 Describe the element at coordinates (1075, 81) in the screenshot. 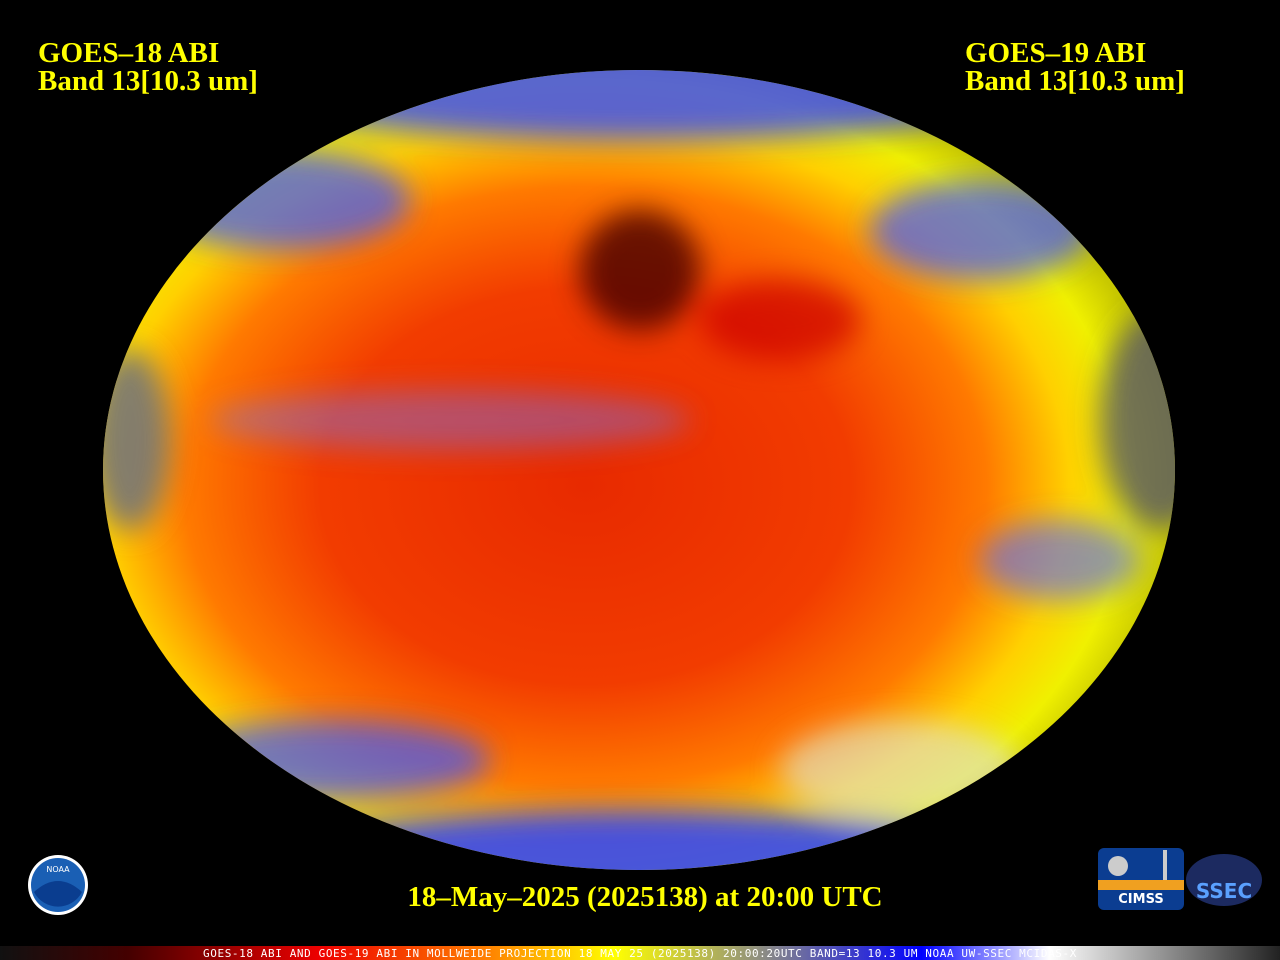

I see `right-band: Band 13[10.3 um]` at that location.